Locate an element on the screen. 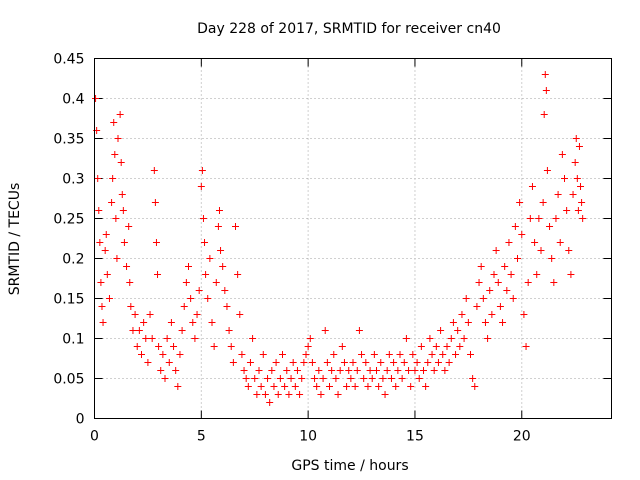 The image size is (640, 480). y-tick-label: 0 is located at coordinates (80, 420).